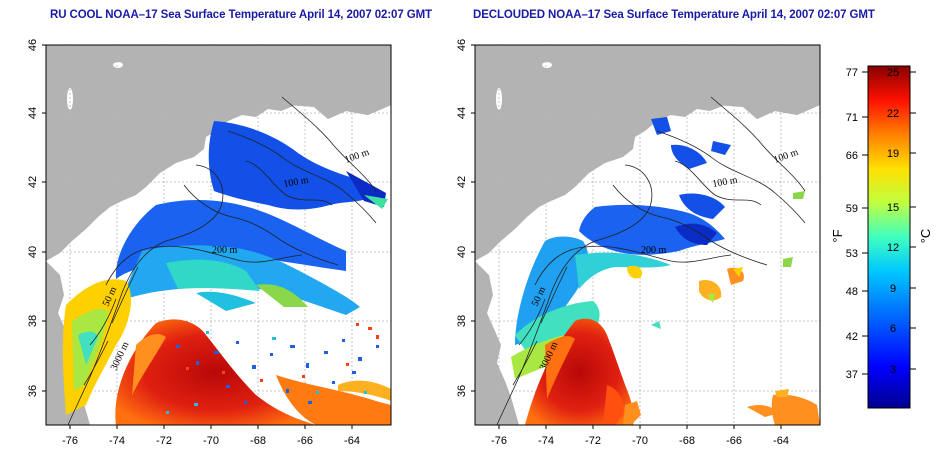  I want to click on c-tick-15: 15, so click(893, 208).